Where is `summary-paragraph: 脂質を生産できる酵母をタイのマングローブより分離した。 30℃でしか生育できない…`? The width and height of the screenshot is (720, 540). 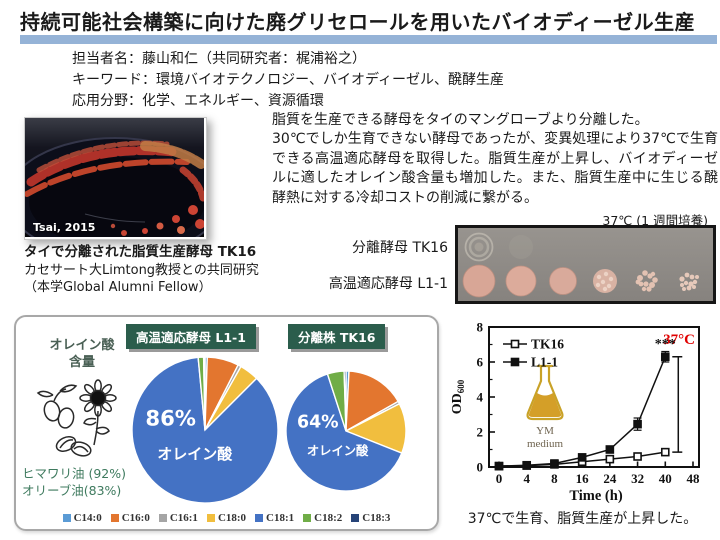 summary-paragraph: 脂質を生産できる酵母をタイのマングローブより分離した。 30℃でしか生育できない… is located at coordinates (495, 159).